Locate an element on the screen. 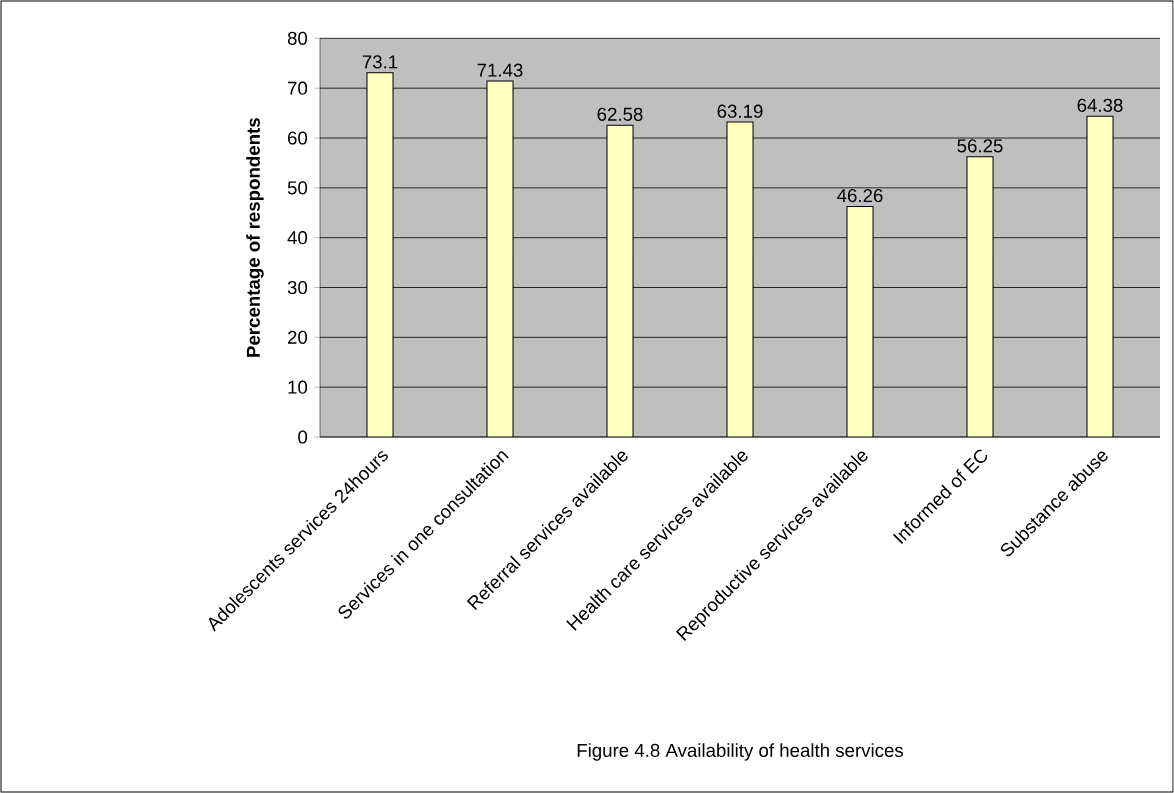  data-label: 63.19 is located at coordinates (740, 111).